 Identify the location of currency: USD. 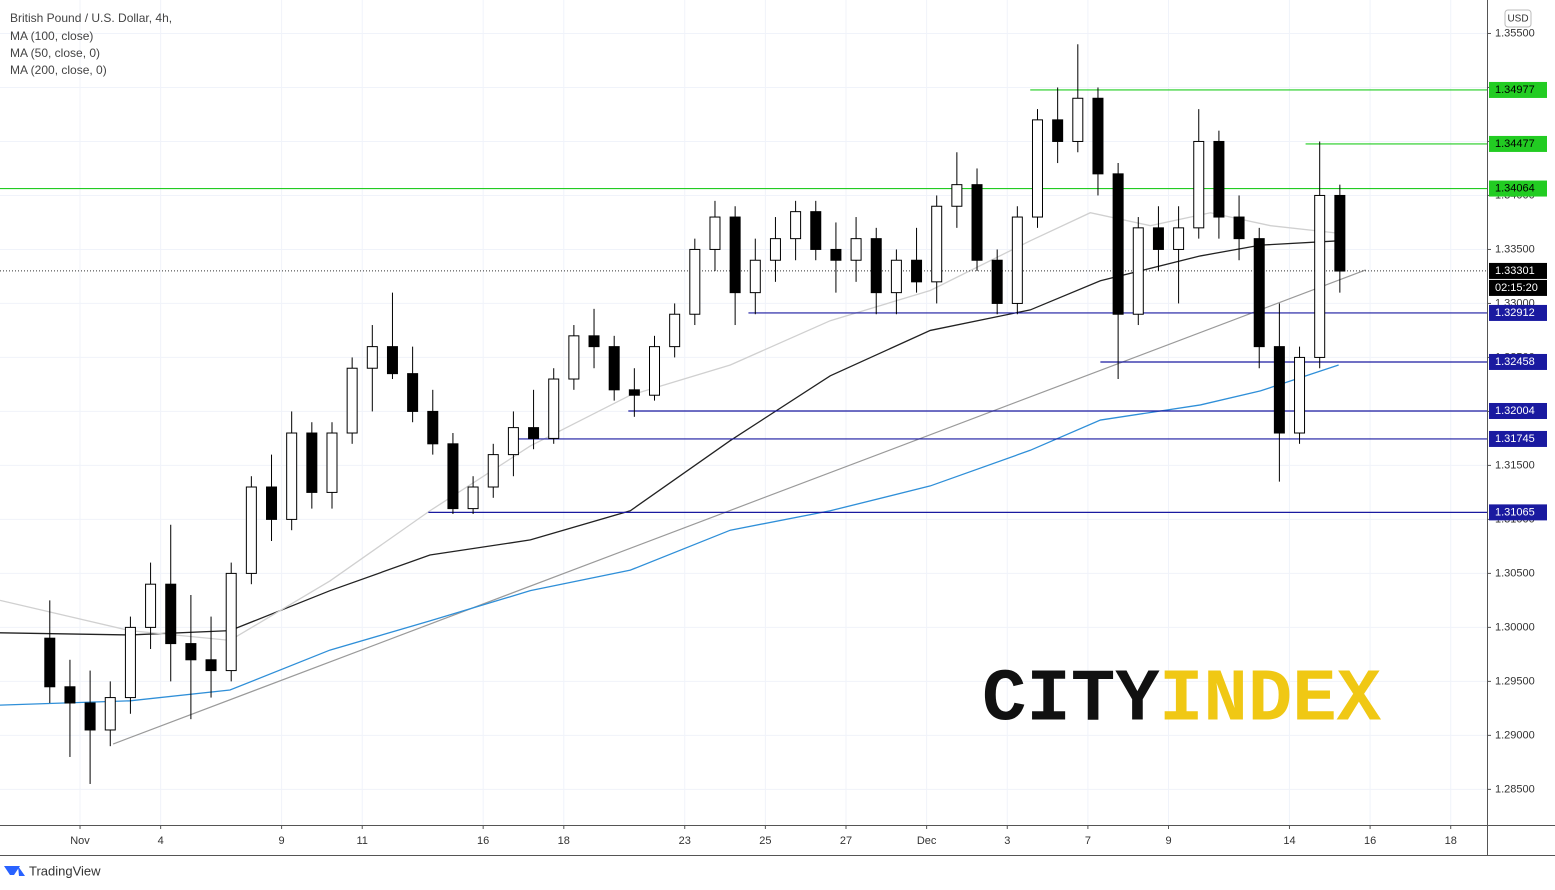
(1517, 19).